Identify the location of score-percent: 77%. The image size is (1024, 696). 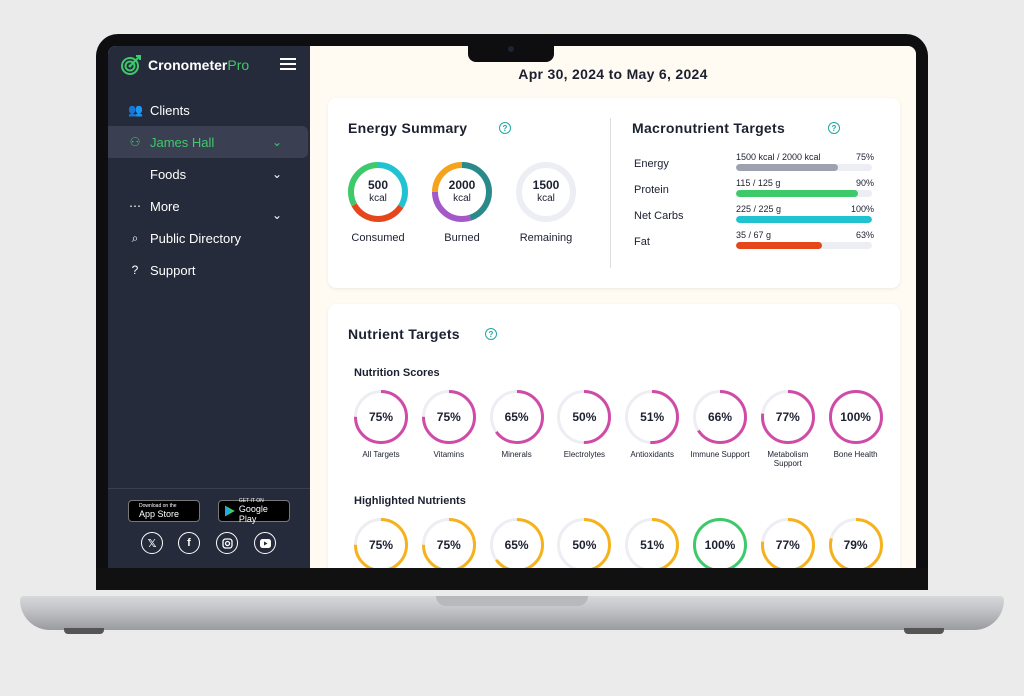
(787, 417).